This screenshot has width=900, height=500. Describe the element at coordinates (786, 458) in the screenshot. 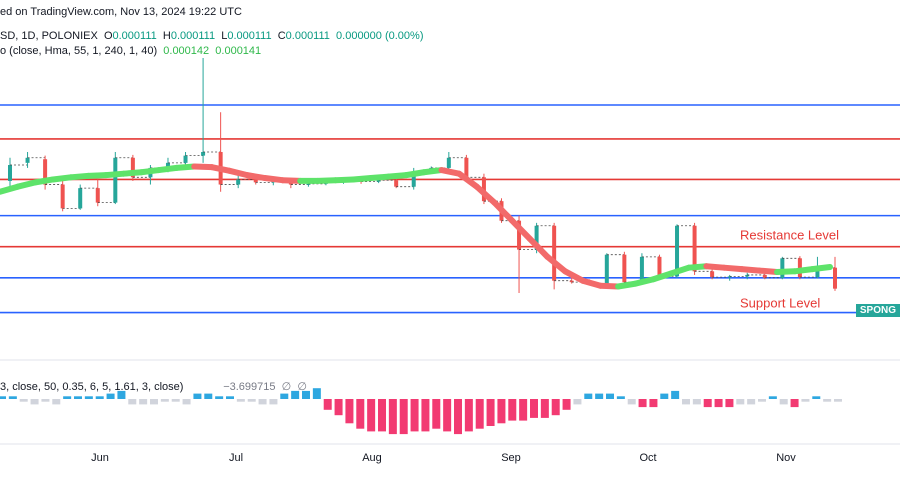

I see `x-tick-label: Nov` at that location.